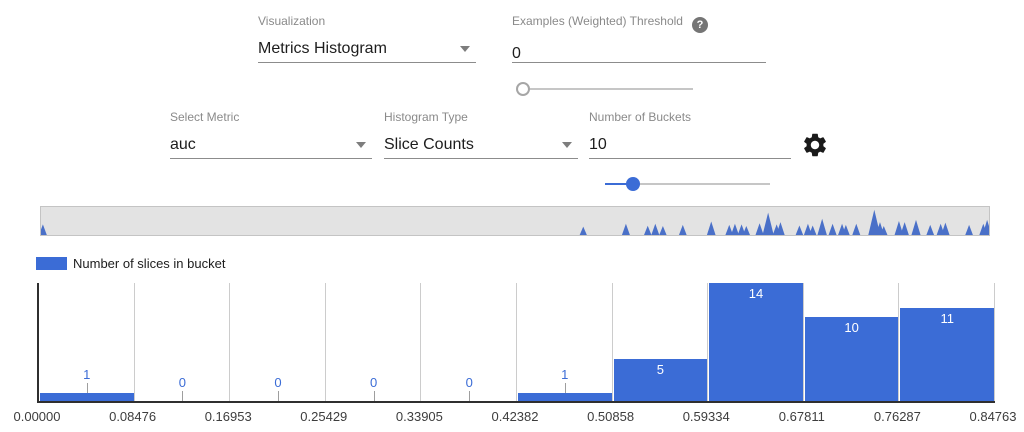 Image resolution: width=1024 pixels, height=432 pixels. I want to click on threshold-slider, so click(604, 89).